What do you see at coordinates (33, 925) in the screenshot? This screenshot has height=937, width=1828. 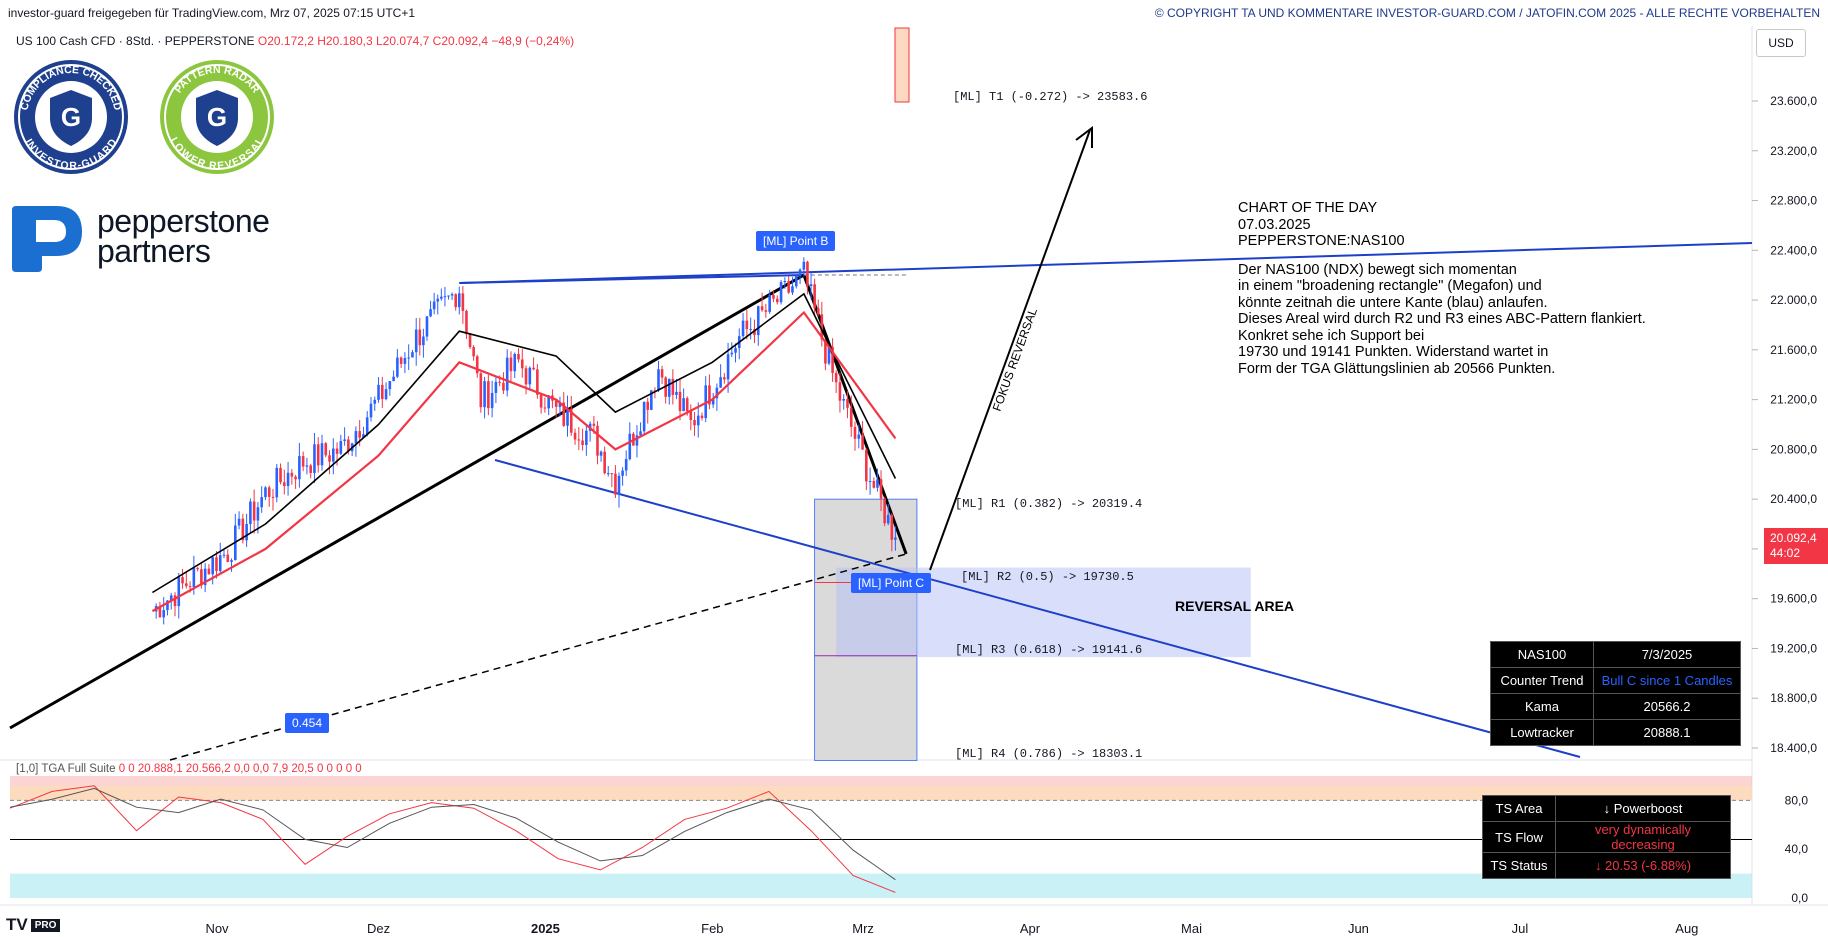 I see `tradingview-logo: TV PRO` at bounding box center [33, 925].